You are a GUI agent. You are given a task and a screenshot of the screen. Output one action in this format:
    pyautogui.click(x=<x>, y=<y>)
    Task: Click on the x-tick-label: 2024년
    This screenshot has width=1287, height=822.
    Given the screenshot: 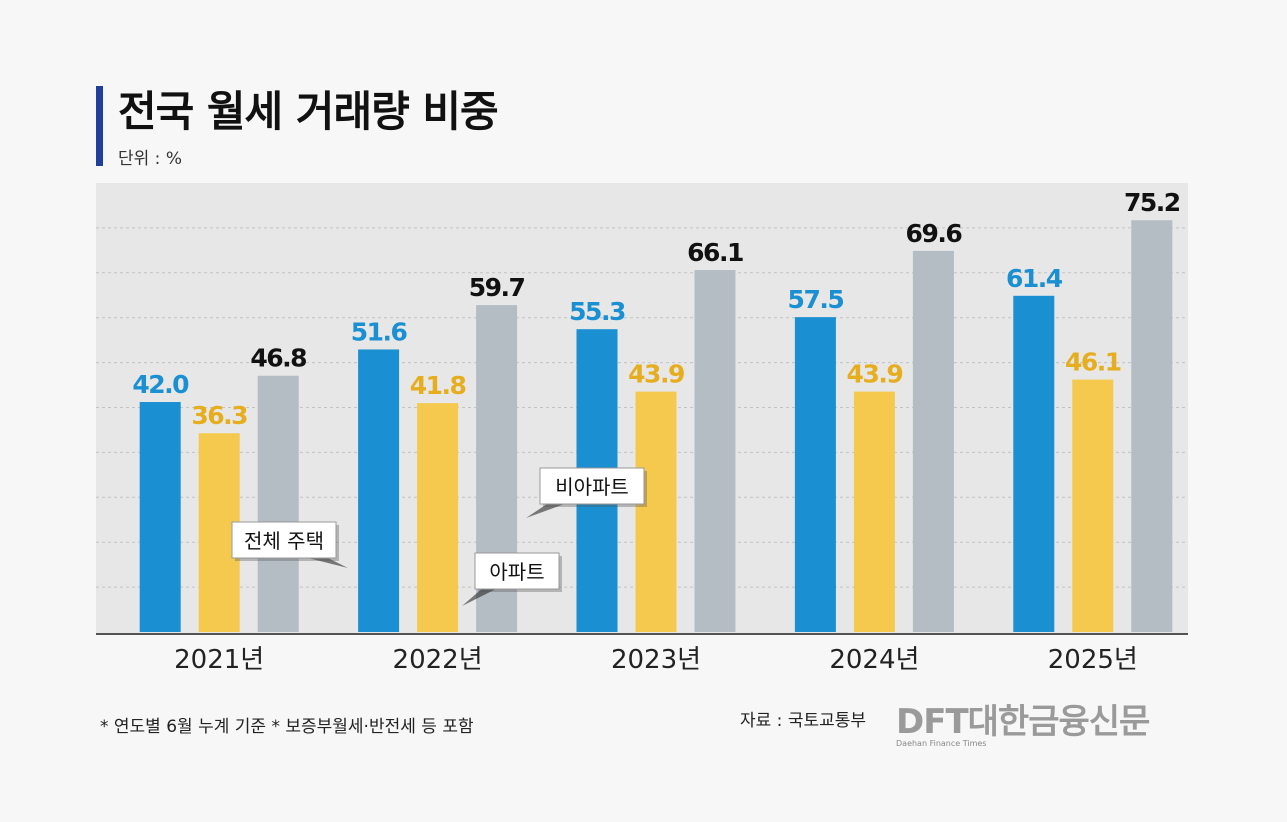 What is the action you would take?
    pyautogui.click(x=874, y=660)
    